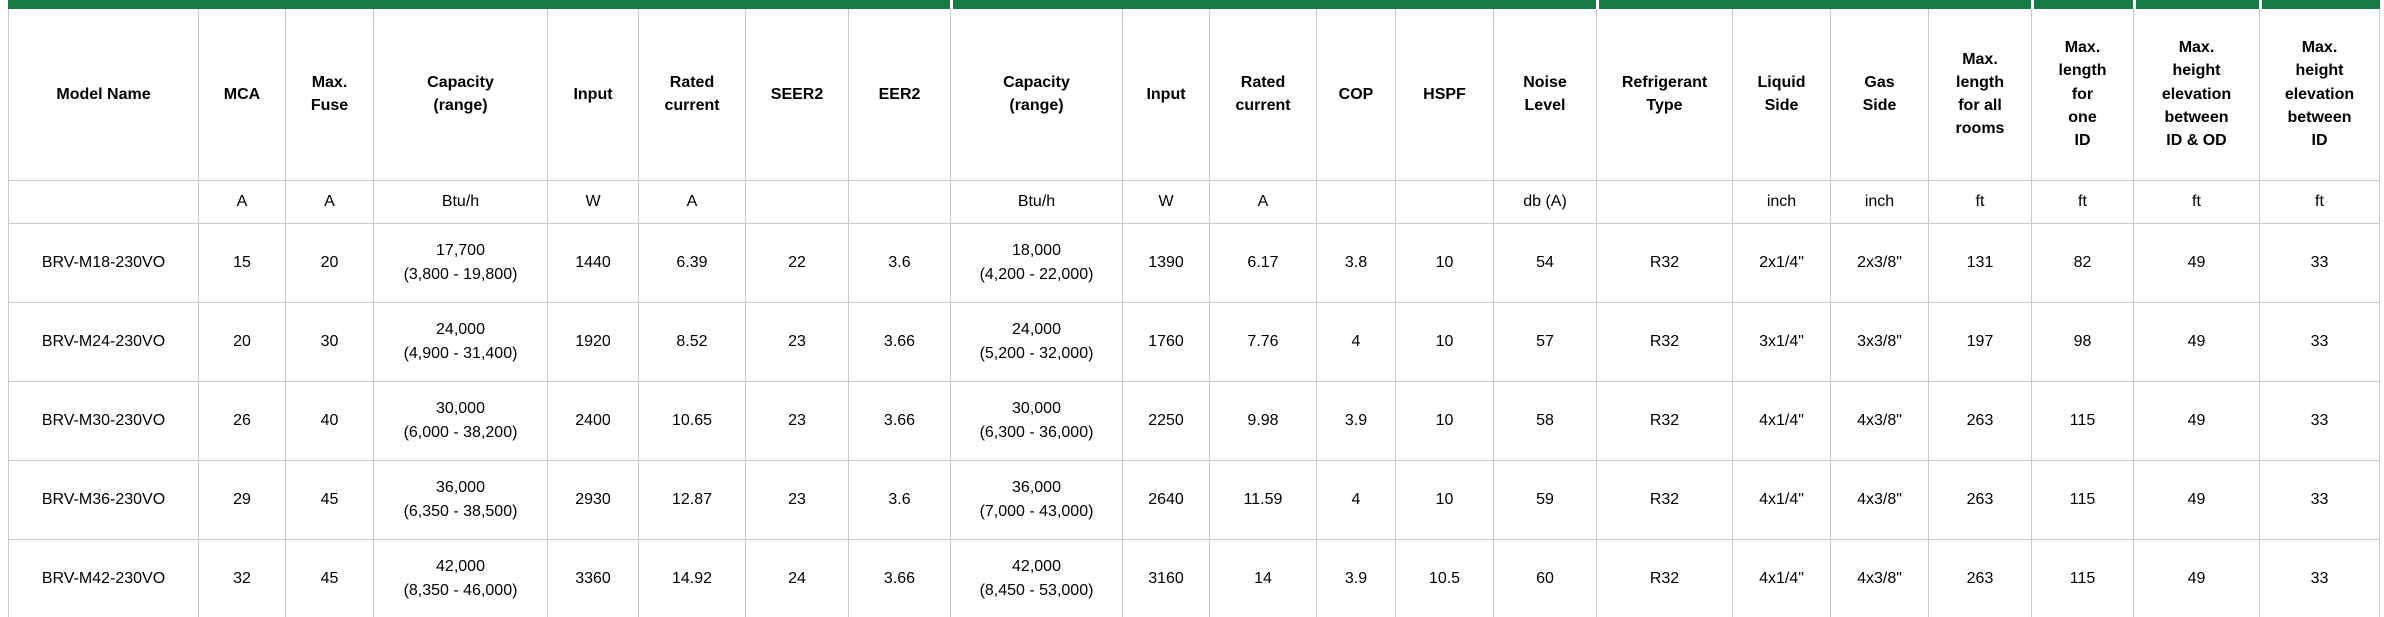 Image resolution: width=2384 pixels, height=617 pixels. What do you see at coordinates (593, 499) in the screenshot?
I see `table-cell: 2930` at bounding box center [593, 499].